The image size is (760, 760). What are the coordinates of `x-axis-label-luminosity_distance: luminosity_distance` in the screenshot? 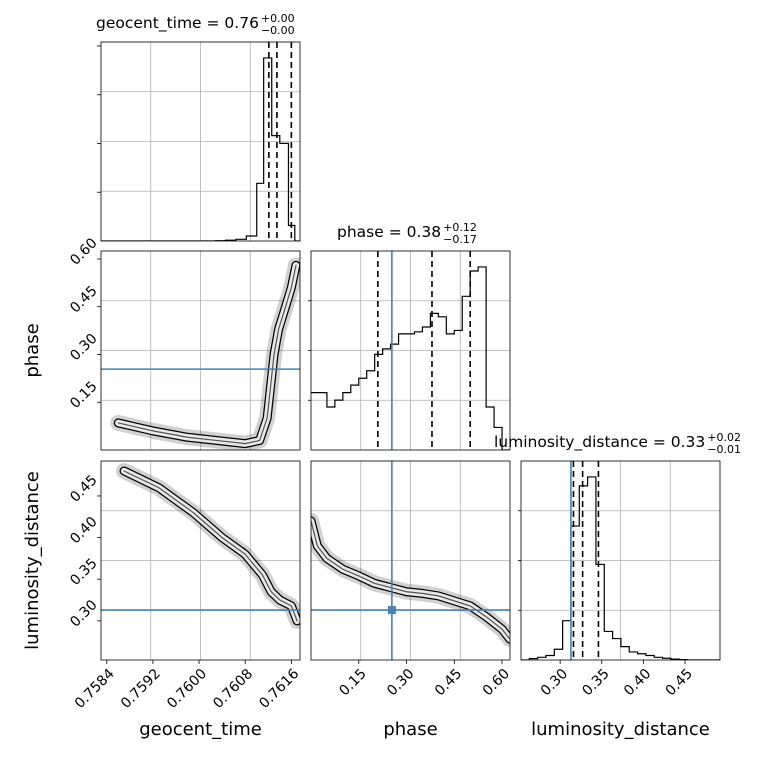 It's located at (620, 729).